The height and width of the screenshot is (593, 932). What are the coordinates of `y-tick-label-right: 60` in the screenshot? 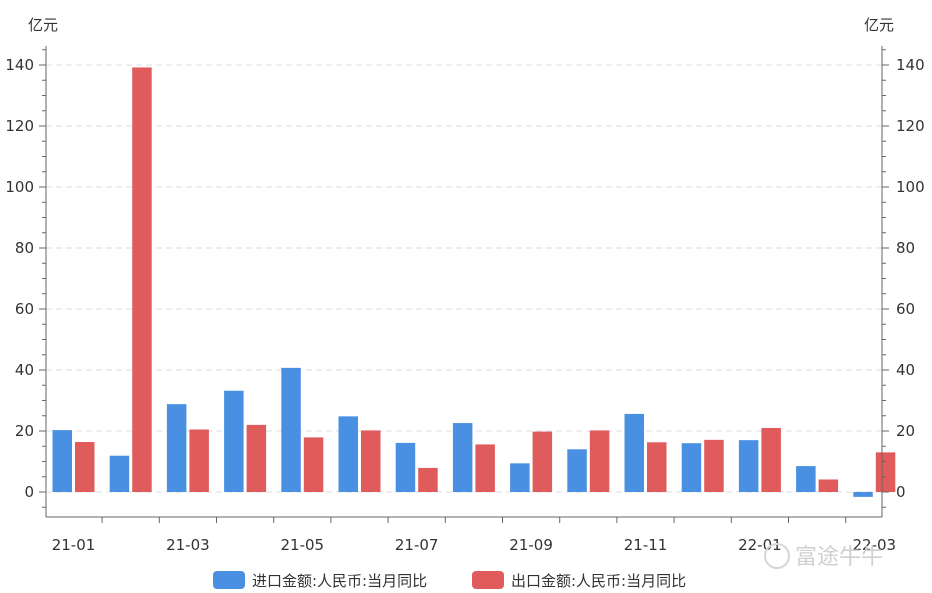 It's located at (905, 309).